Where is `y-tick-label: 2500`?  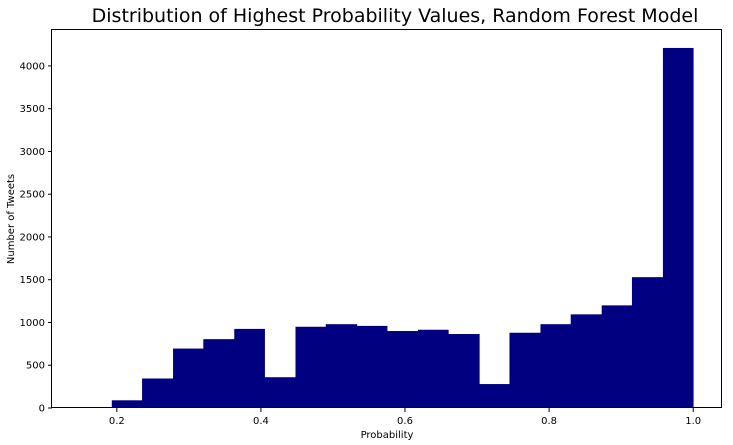
y-tick-label: 2500 is located at coordinates (32, 195).